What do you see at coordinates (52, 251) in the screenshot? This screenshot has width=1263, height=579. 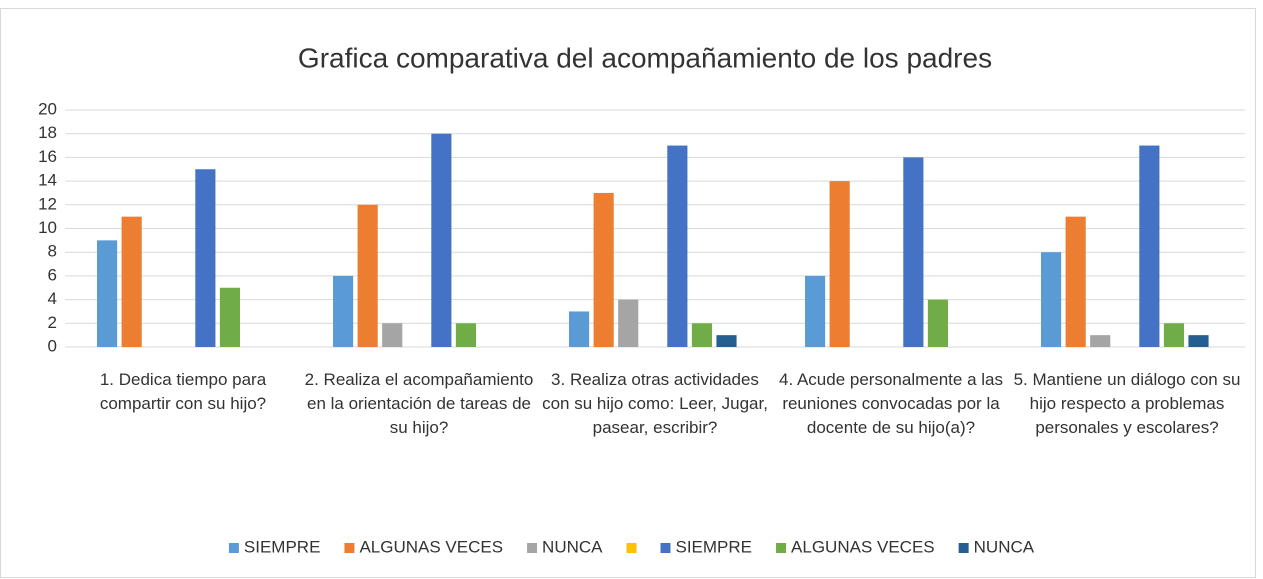 I see `y-tick-label: 8` at bounding box center [52, 251].